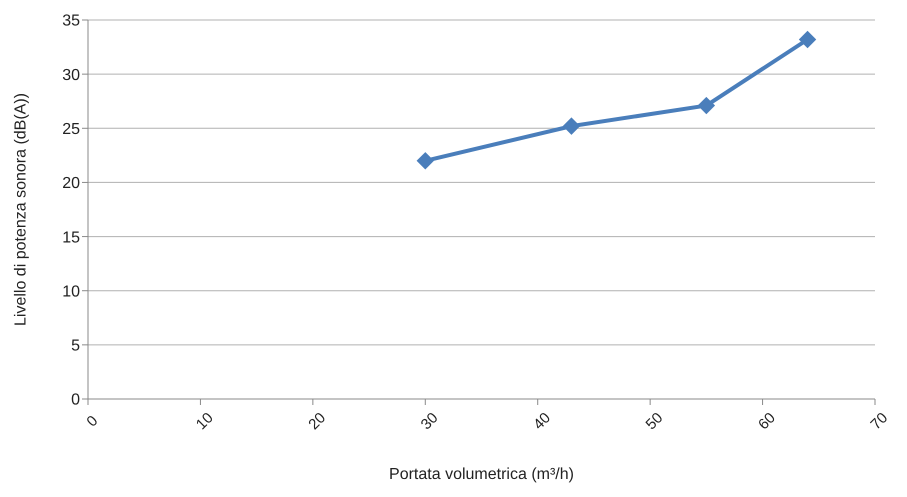  What do you see at coordinates (71, 75) in the screenshot?
I see `y-tick-label: 30` at bounding box center [71, 75].